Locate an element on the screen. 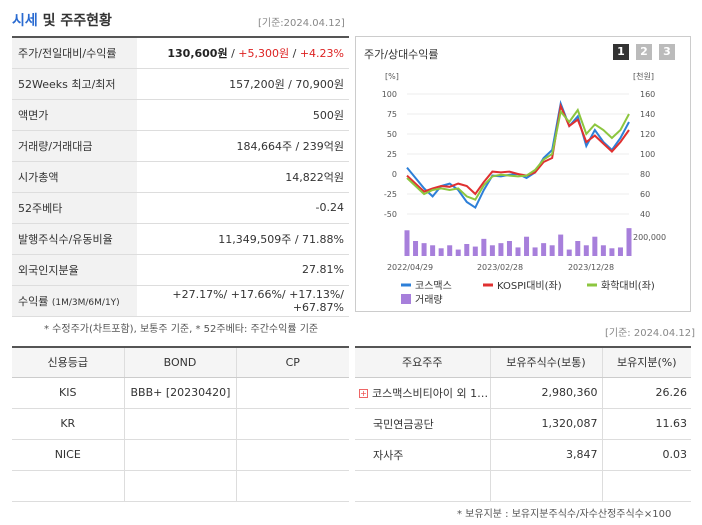 The width and height of the screenshot is (702, 525). legend-label: 화학대비(좌) is located at coordinates (628, 286).